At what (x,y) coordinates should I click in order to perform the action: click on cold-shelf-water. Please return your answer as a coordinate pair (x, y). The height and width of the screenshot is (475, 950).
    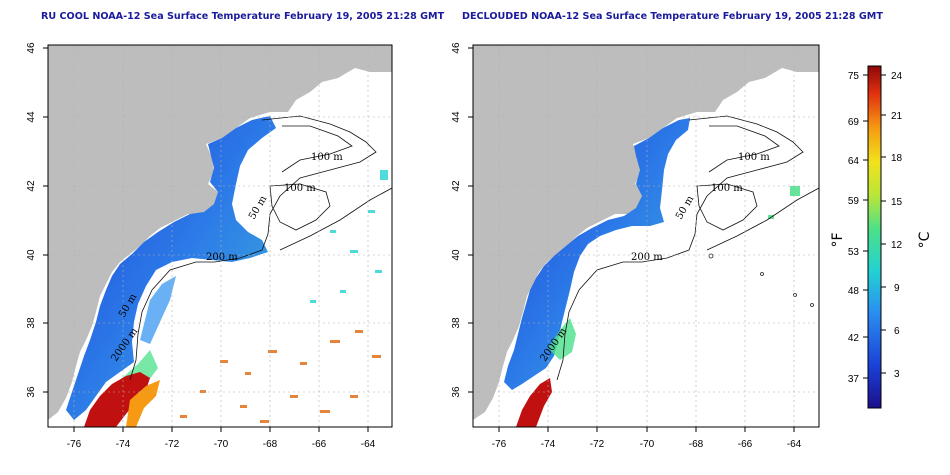
    Looking at the image, I should click on (171, 268).